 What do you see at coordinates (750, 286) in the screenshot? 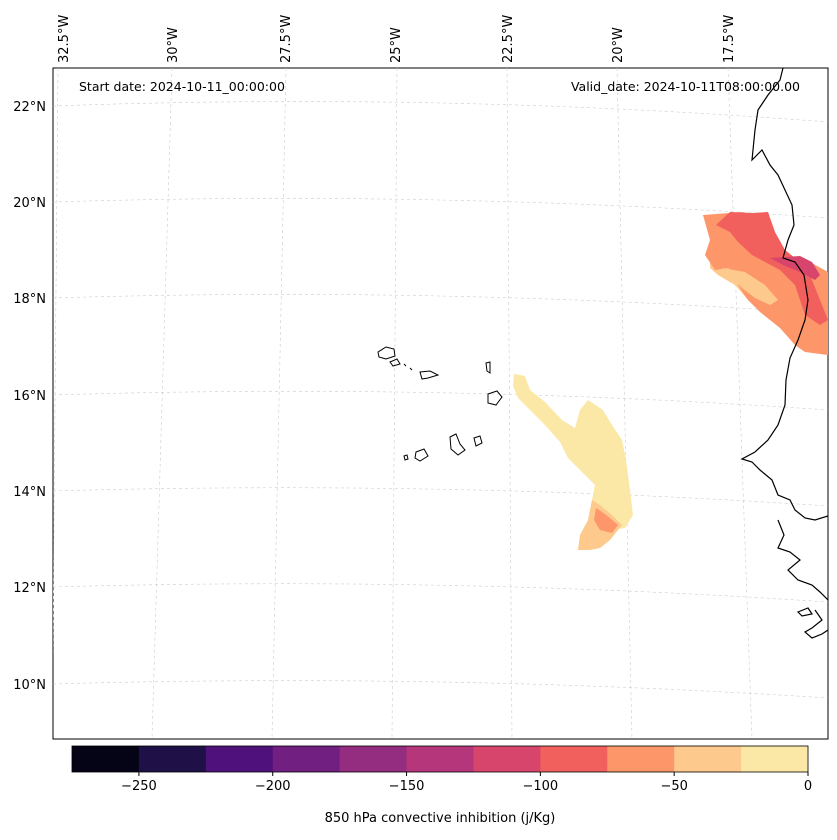
I see `cin-region-north-inner-light` at bounding box center [750, 286].